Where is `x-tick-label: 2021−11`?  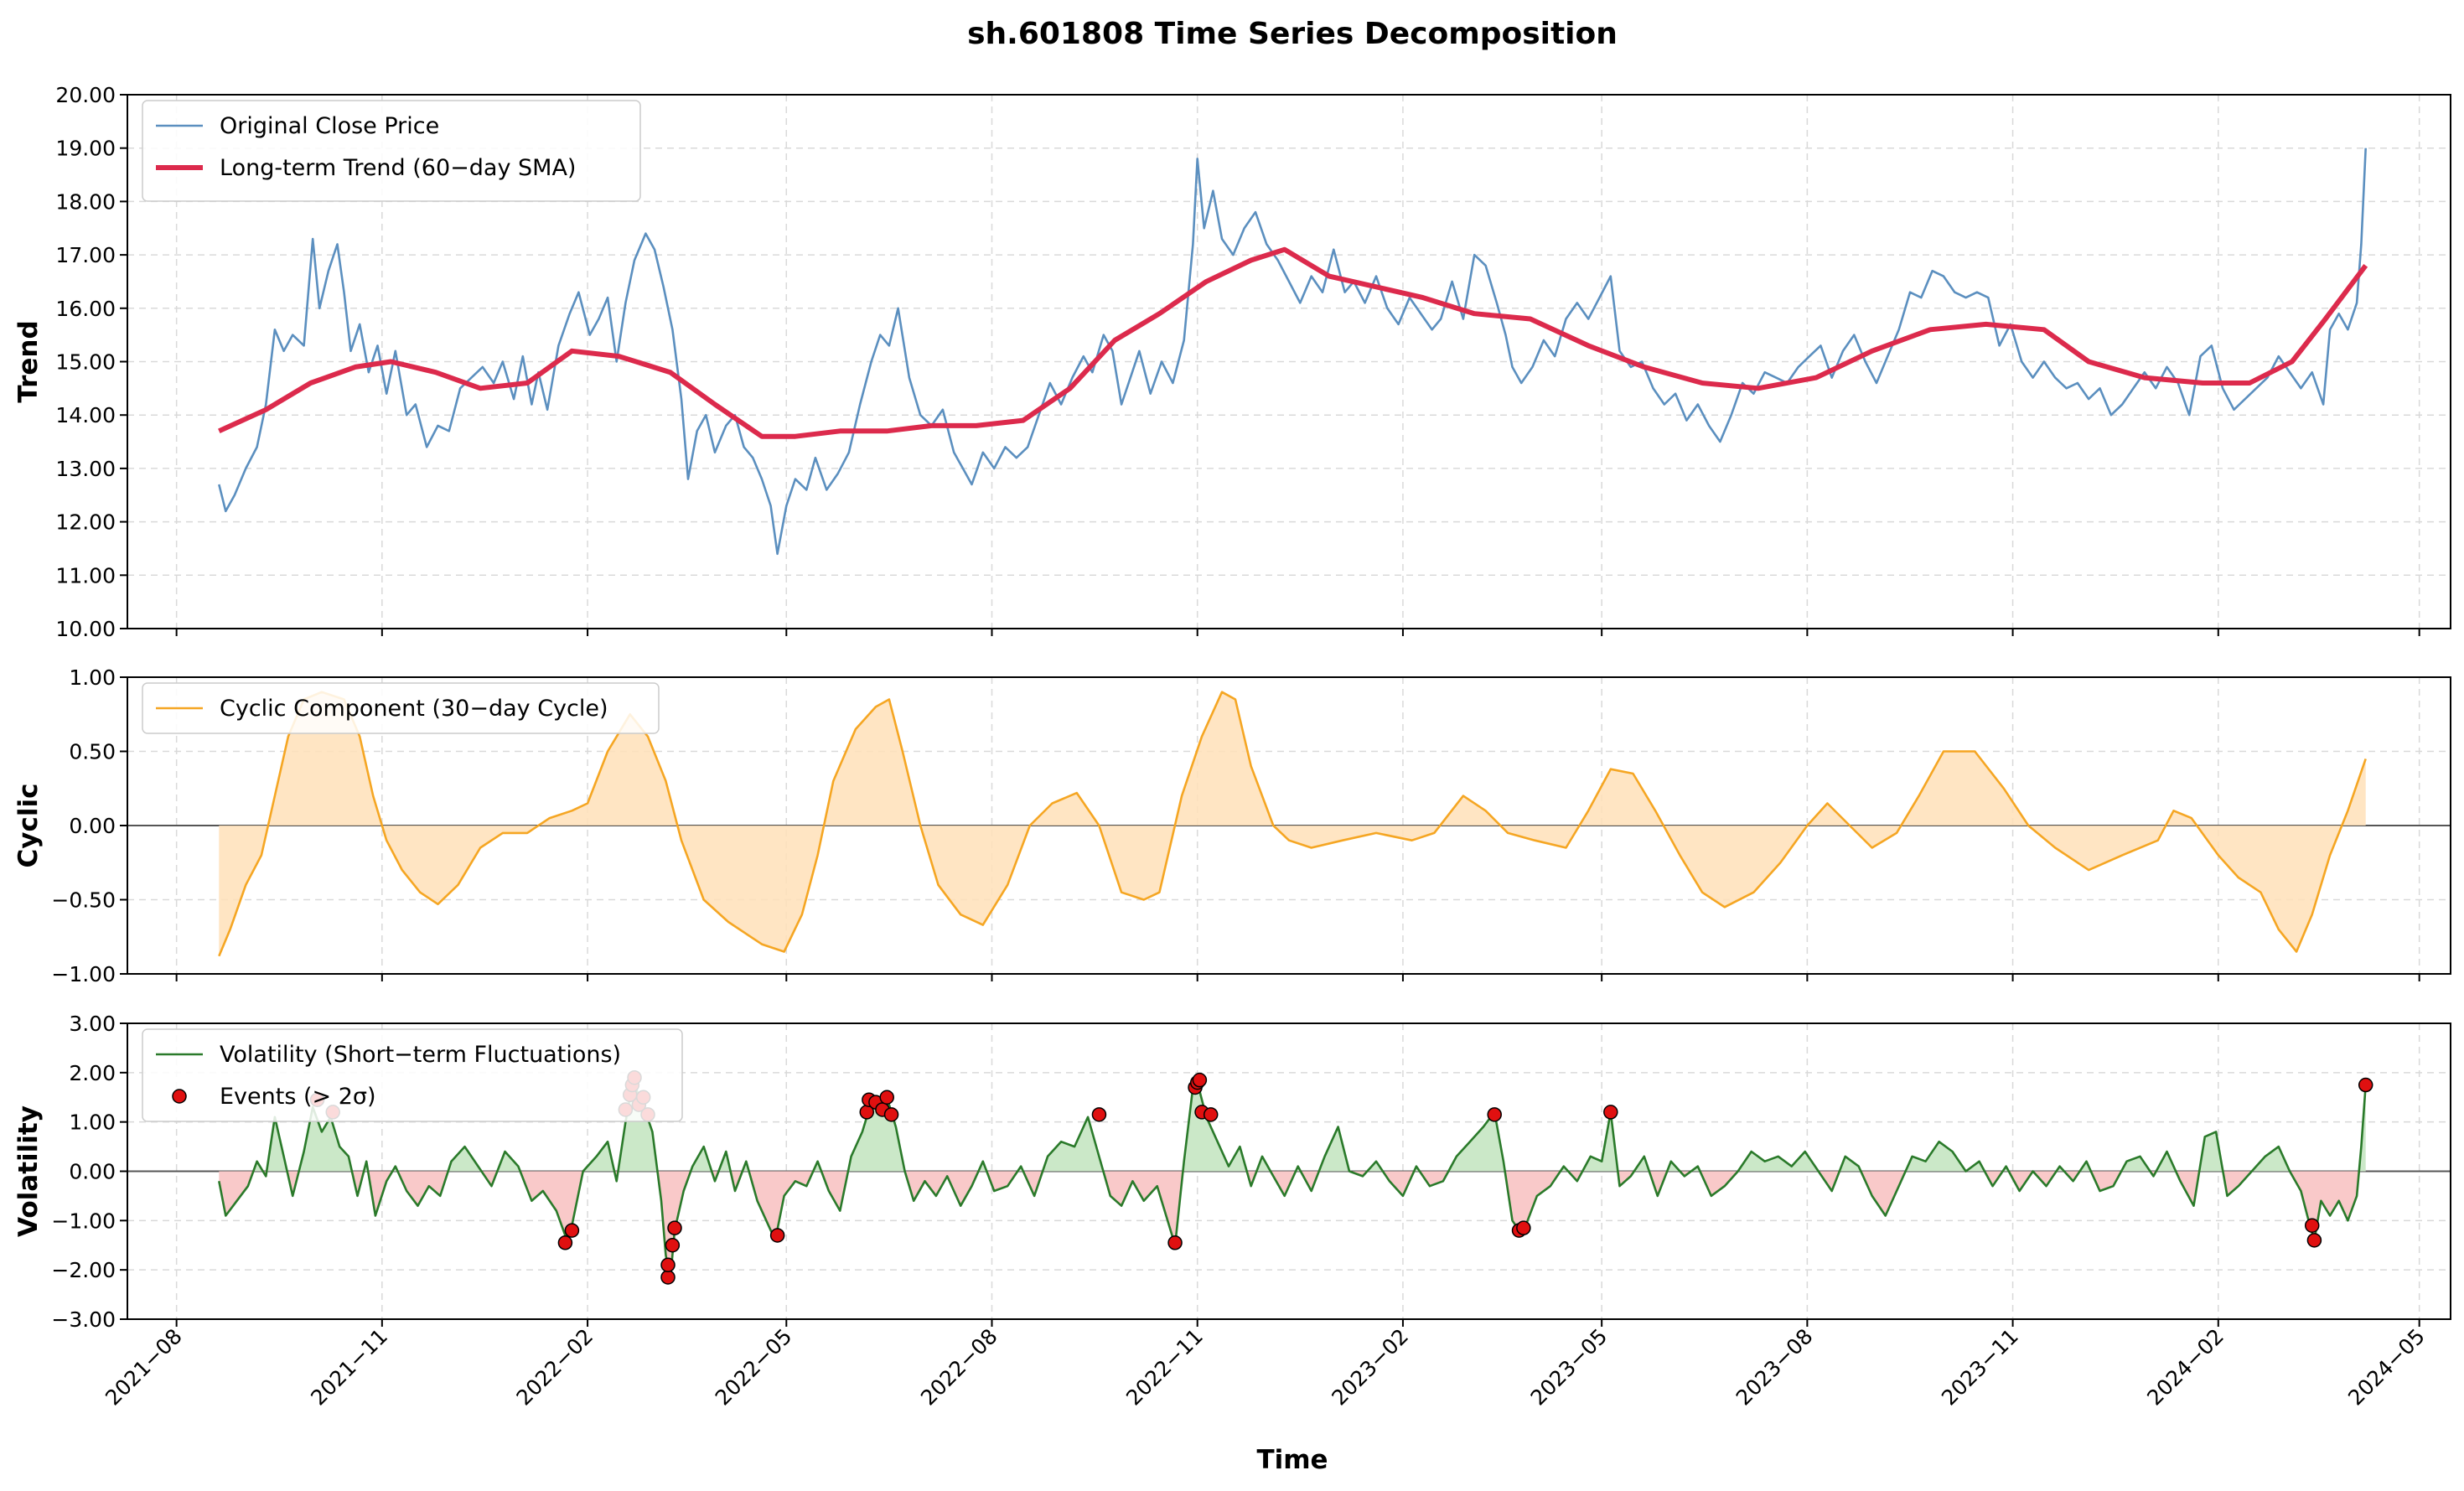 x-tick-label: 2021−11 is located at coordinates (349, 1367).